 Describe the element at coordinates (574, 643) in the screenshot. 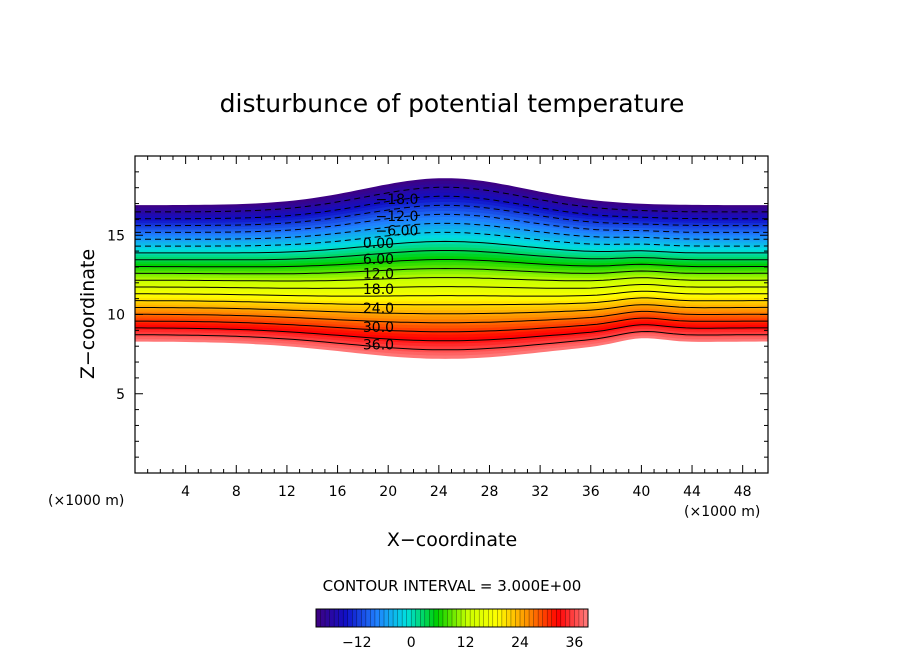

I see `colorbar-tick-label: 36` at that location.